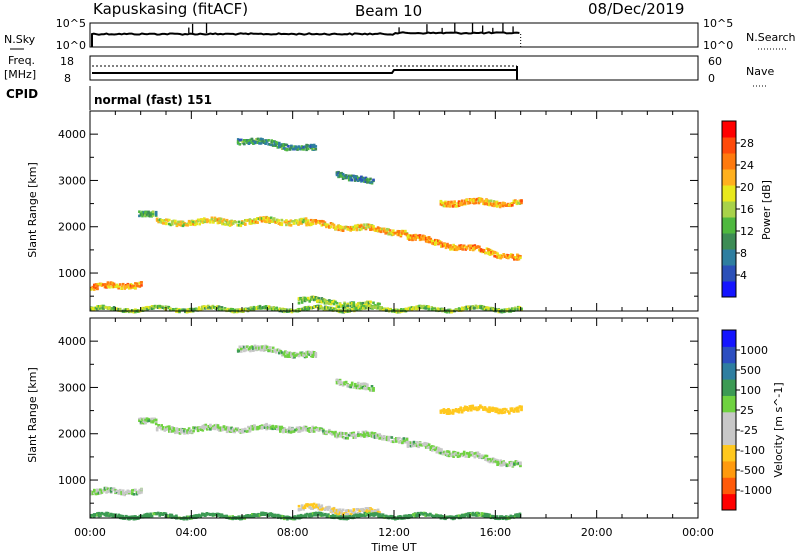 The width and height of the screenshot is (800, 554). I want to click on nave-tick-bottom: 0, so click(711, 78).